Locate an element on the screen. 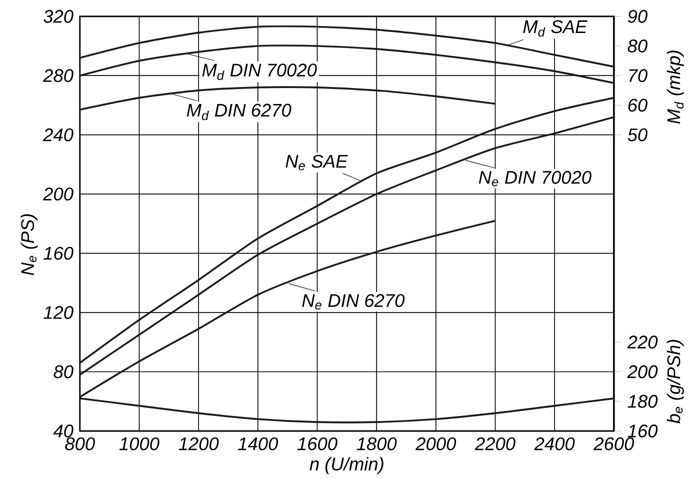 The height and width of the screenshot is (479, 699). y-tick-label: 200 is located at coordinates (58, 193).